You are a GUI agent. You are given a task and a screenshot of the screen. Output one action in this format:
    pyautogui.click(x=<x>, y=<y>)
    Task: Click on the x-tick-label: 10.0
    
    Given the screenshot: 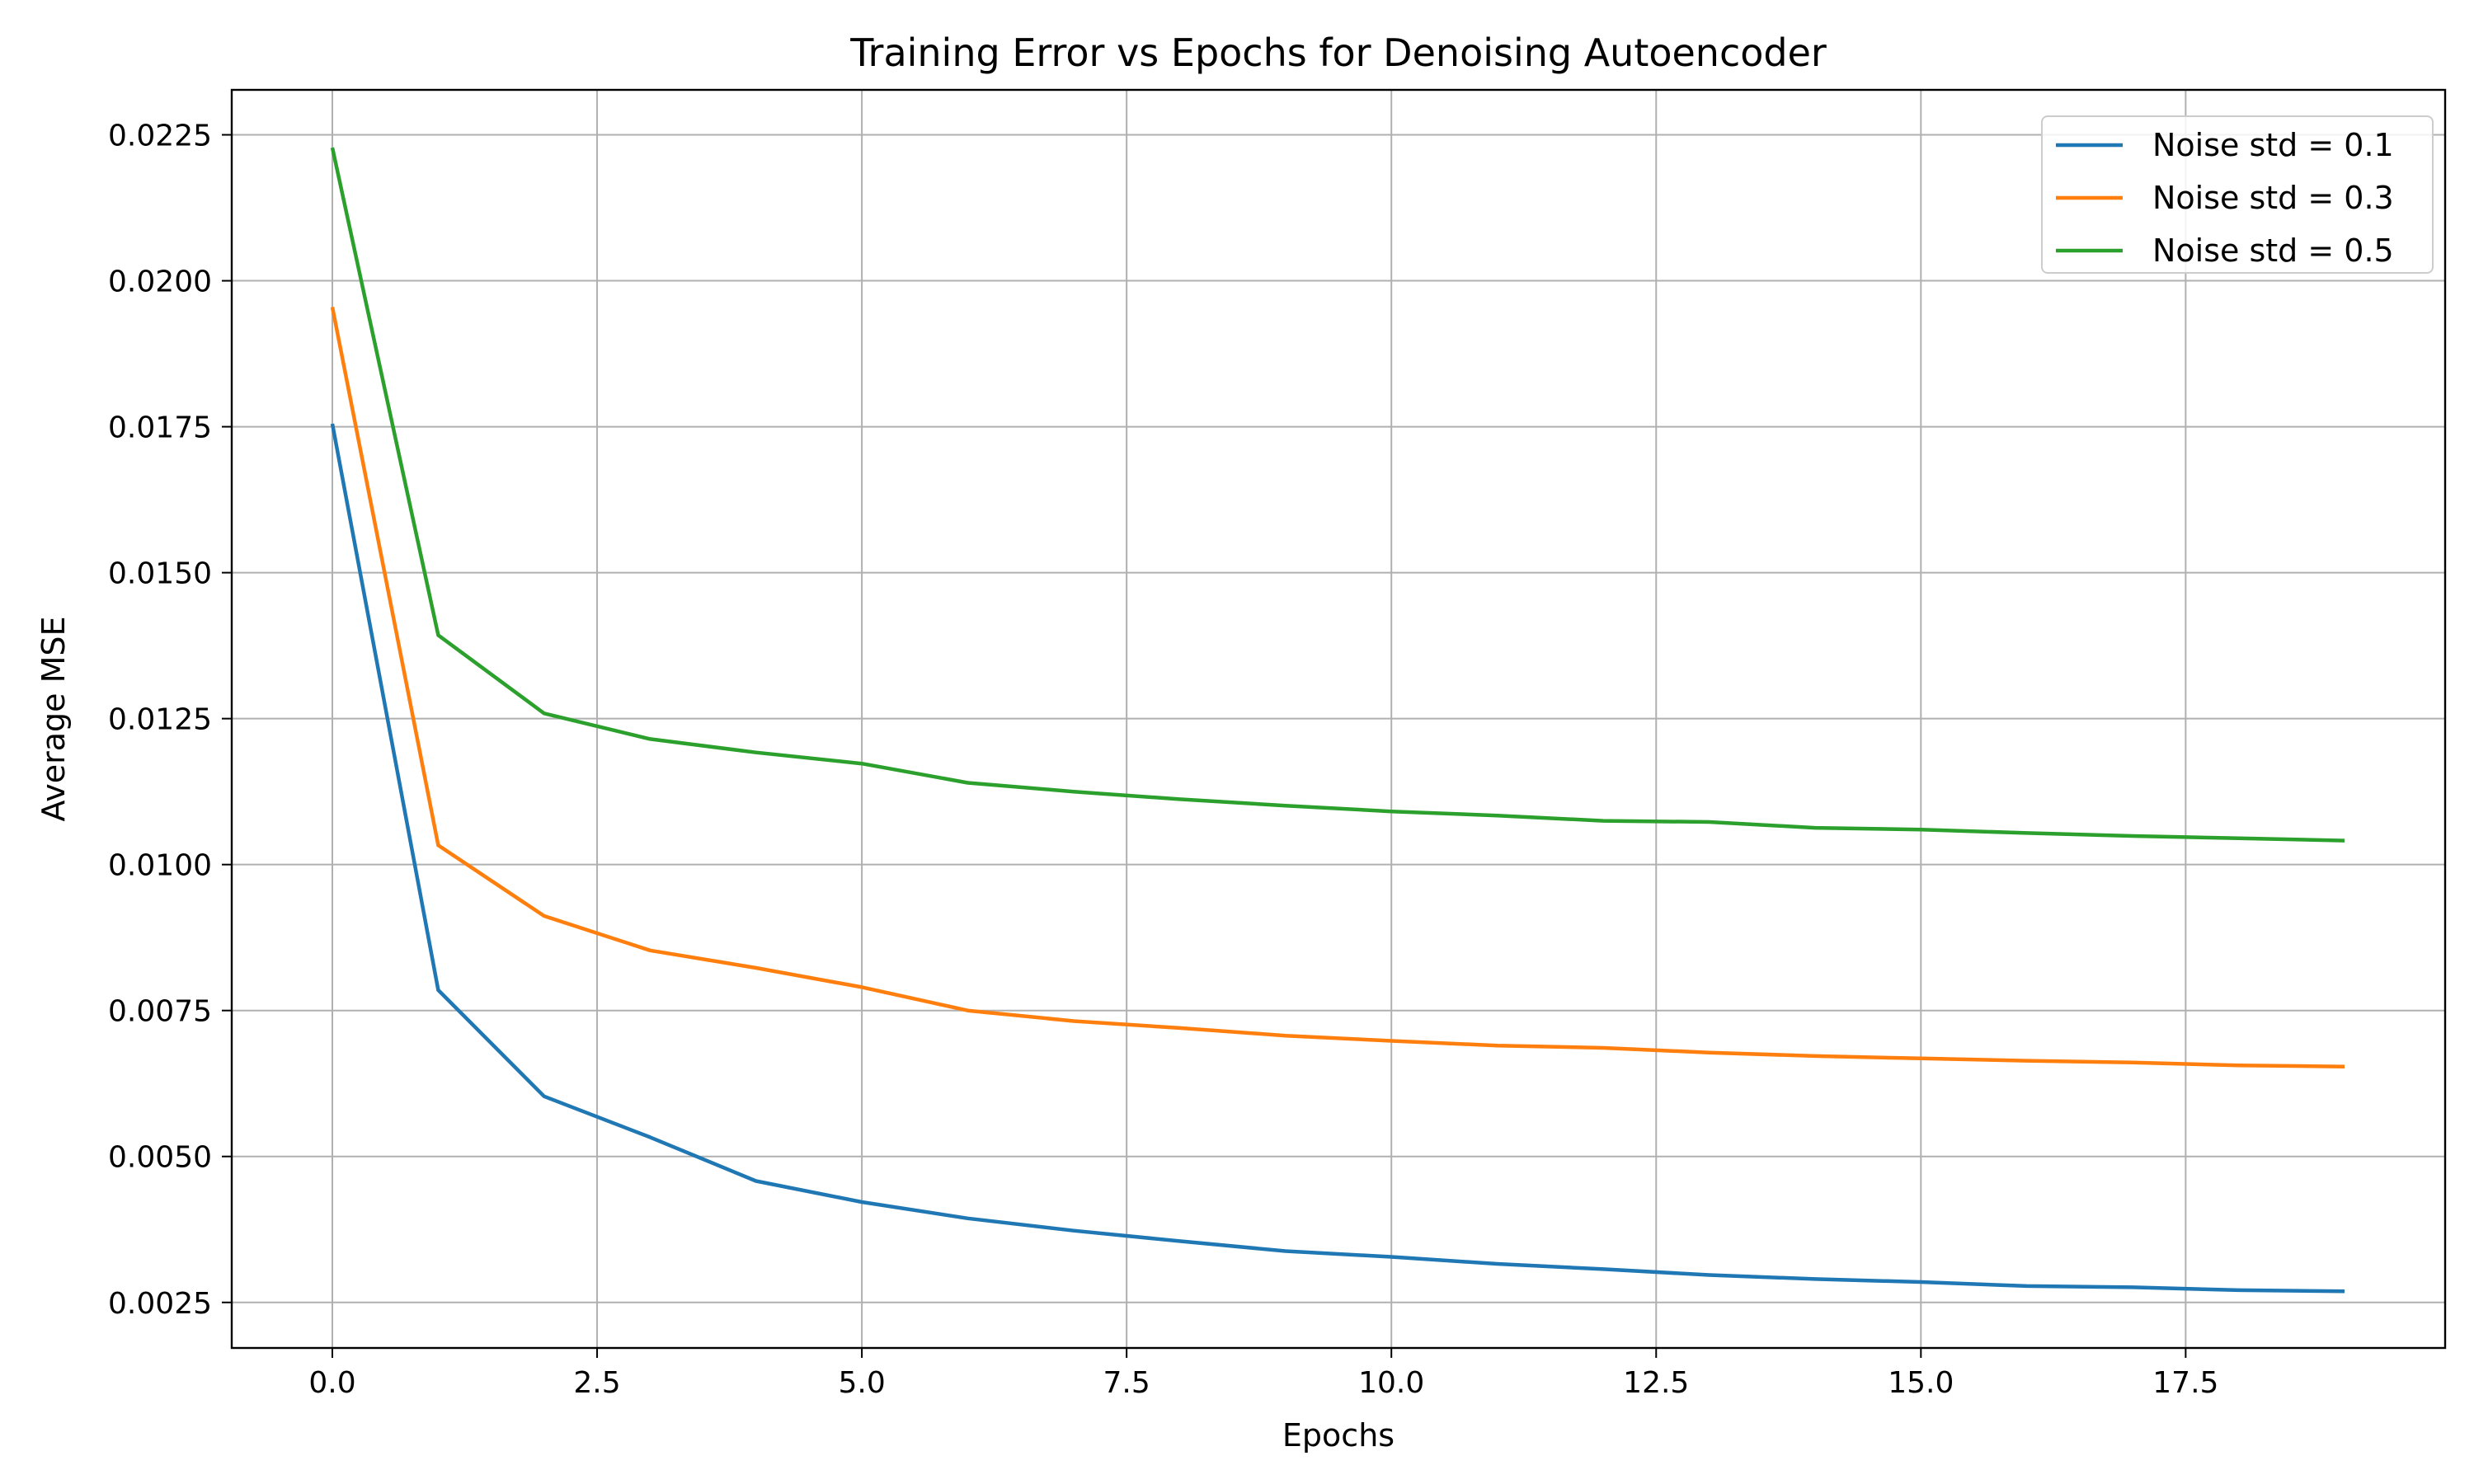 What is the action you would take?
    pyautogui.click(x=1391, y=1383)
    